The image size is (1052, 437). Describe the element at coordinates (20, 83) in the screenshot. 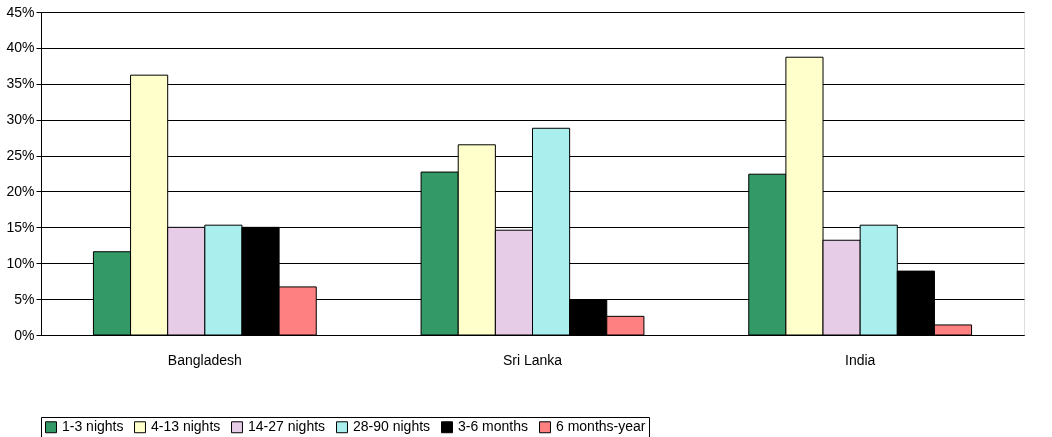

I see `y-tick-label: 35%` at that location.